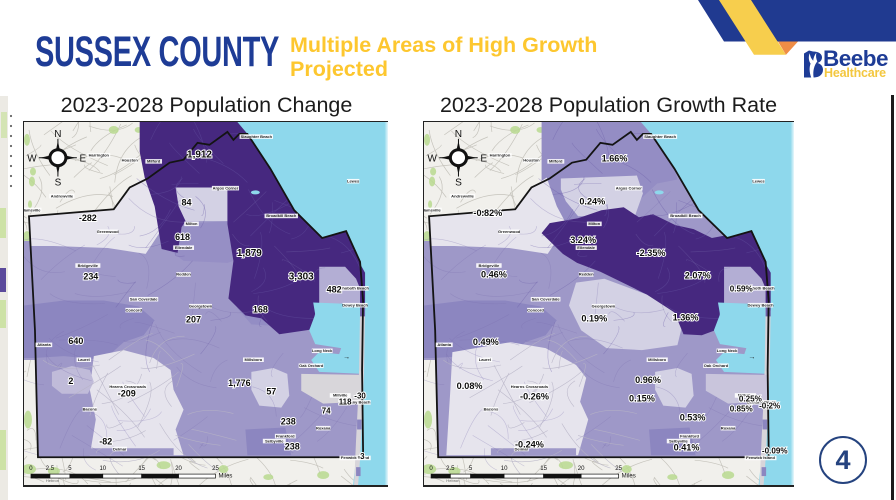 Image resolution: width=896 pixels, height=500 pixels. What do you see at coordinates (592, 201) in the screenshot?
I see `svg-text: 0.24%` at bounding box center [592, 201].